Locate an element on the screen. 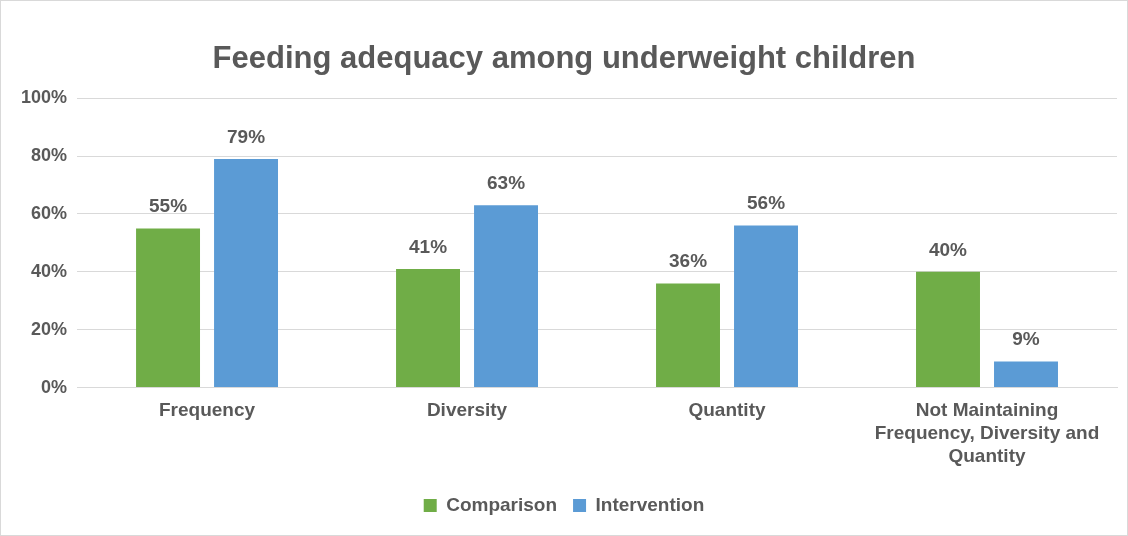 The image size is (1128, 536). x-tick-label: Quantity is located at coordinates (727, 410).